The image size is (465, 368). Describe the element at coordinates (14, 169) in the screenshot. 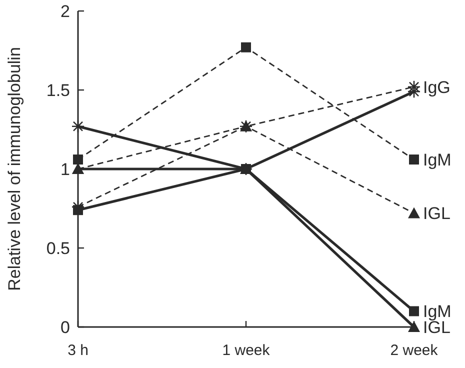

I see `y-axis-title: Relative level of immunoglobulin` at that location.